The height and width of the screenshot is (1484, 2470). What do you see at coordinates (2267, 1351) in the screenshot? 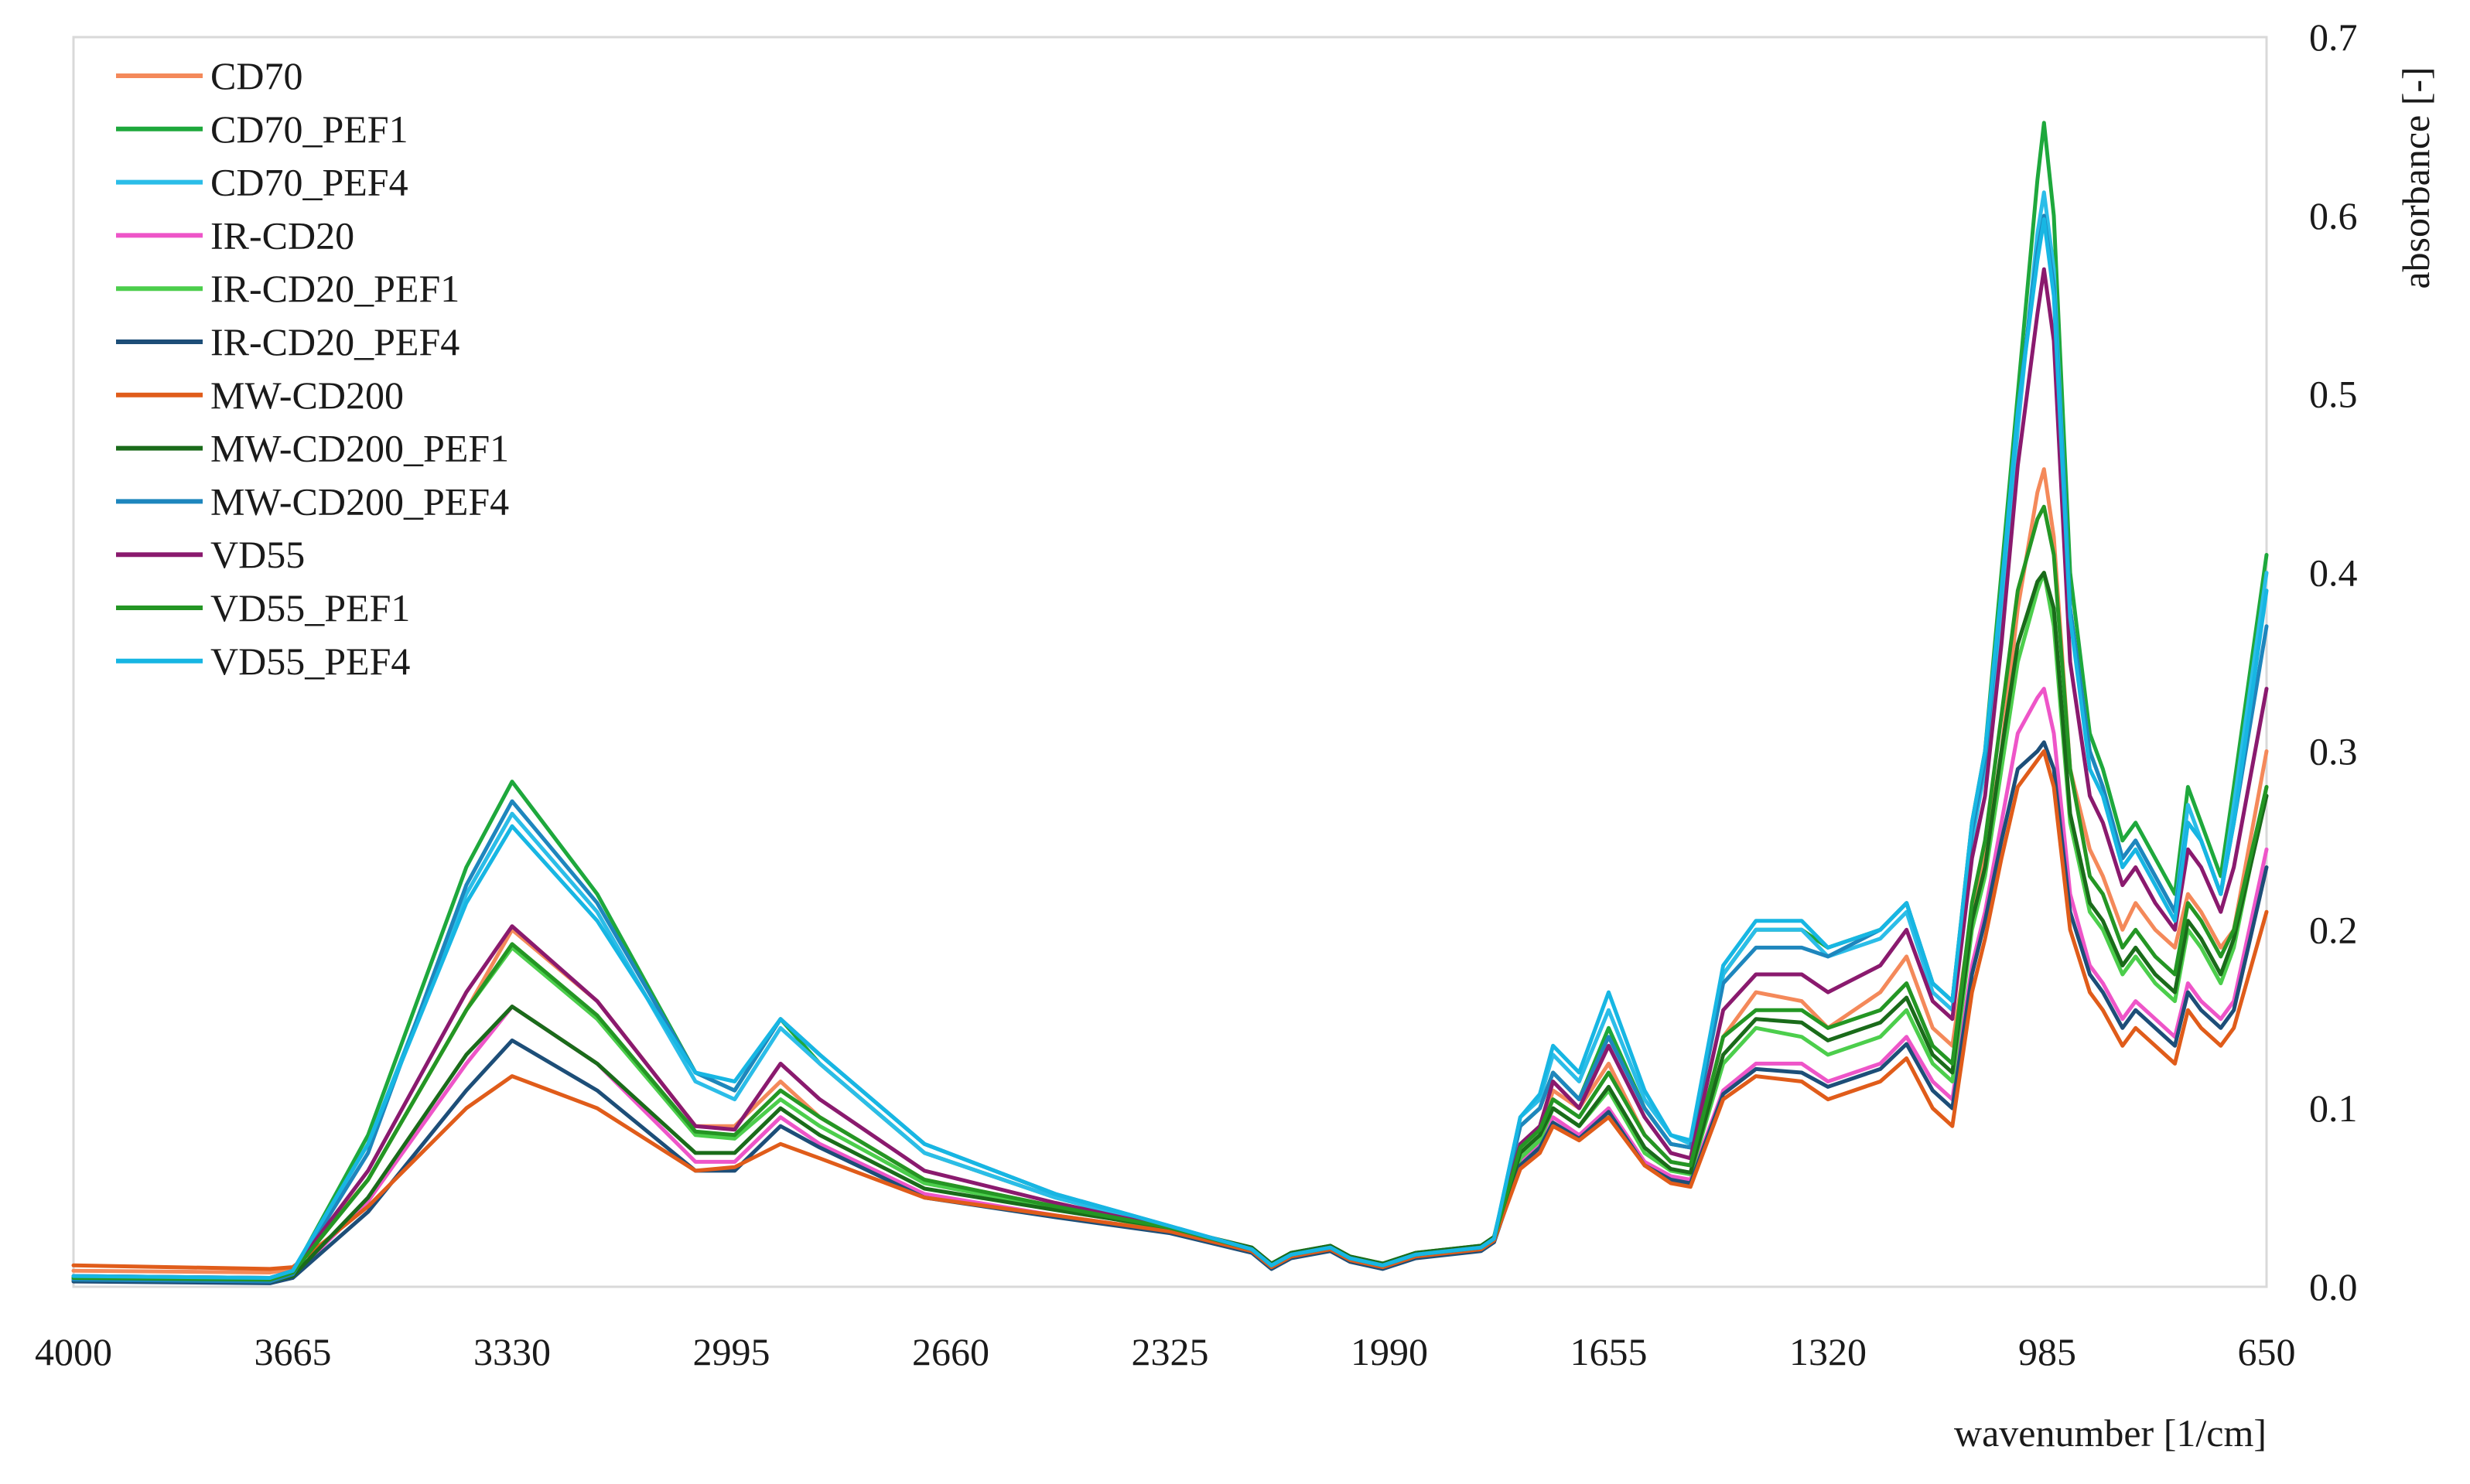
I see `x-tick-label: 650` at bounding box center [2267, 1351].